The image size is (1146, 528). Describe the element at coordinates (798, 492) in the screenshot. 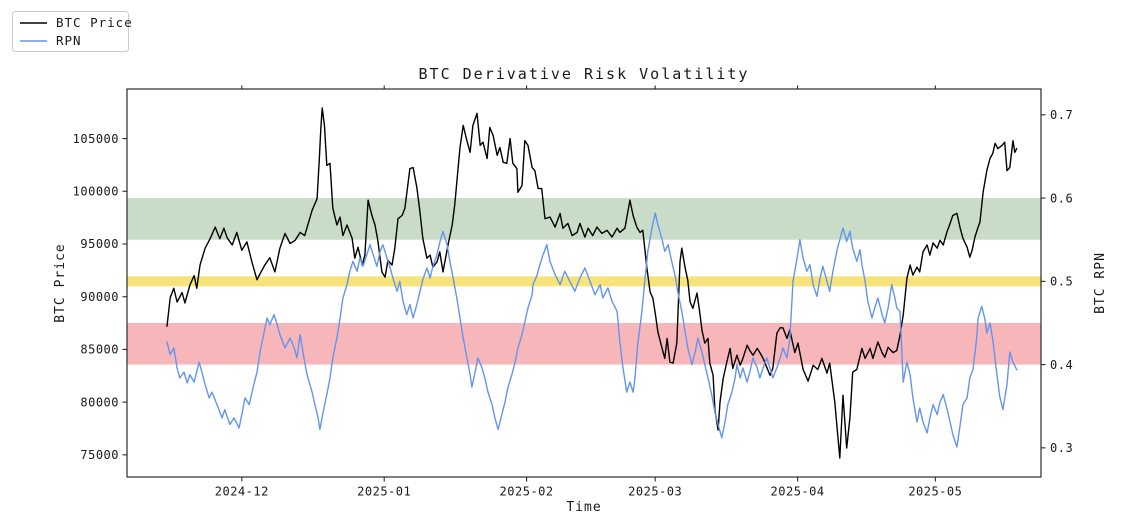

I see `x-tick-label: 2025-04` at that location.